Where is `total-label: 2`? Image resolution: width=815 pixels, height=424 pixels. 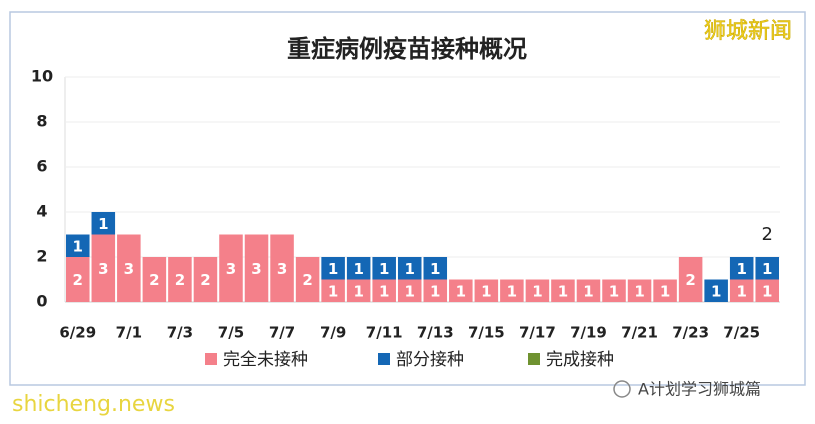
total-label: 2 is located at coordinates (767, 234).